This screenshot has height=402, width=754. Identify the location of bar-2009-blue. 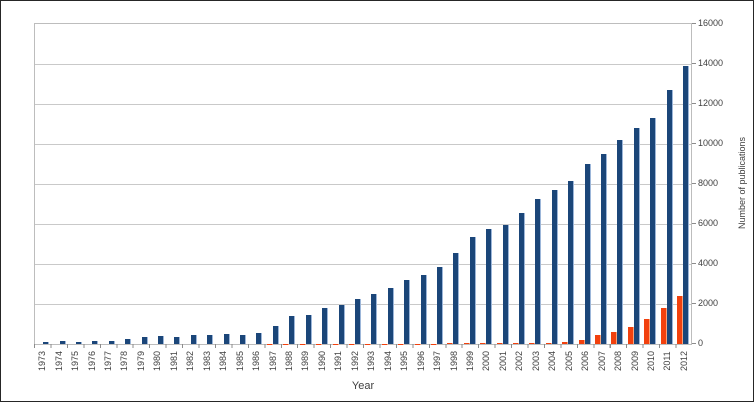
(636, 236).